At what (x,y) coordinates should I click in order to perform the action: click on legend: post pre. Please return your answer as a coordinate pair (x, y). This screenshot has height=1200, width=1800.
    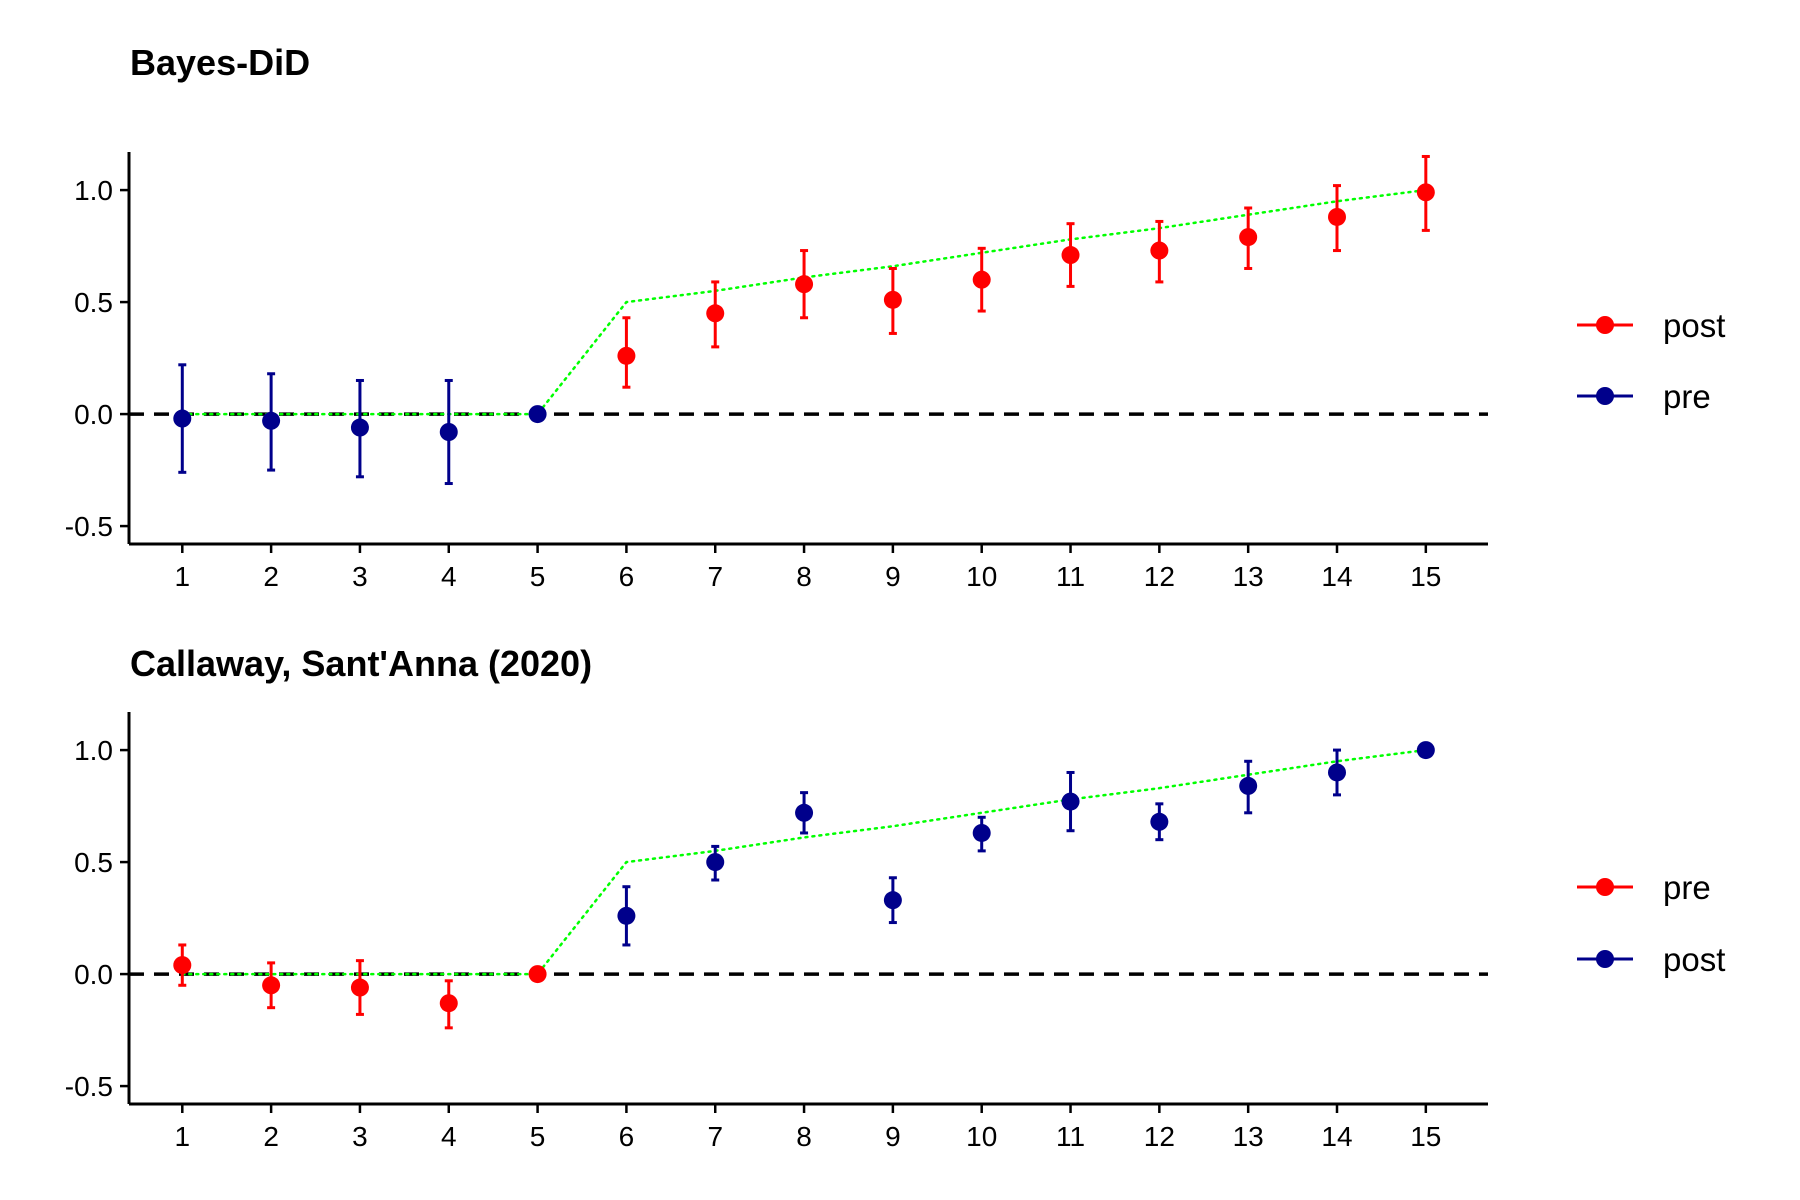
    Looking at the image, I should click on (1651, 361).